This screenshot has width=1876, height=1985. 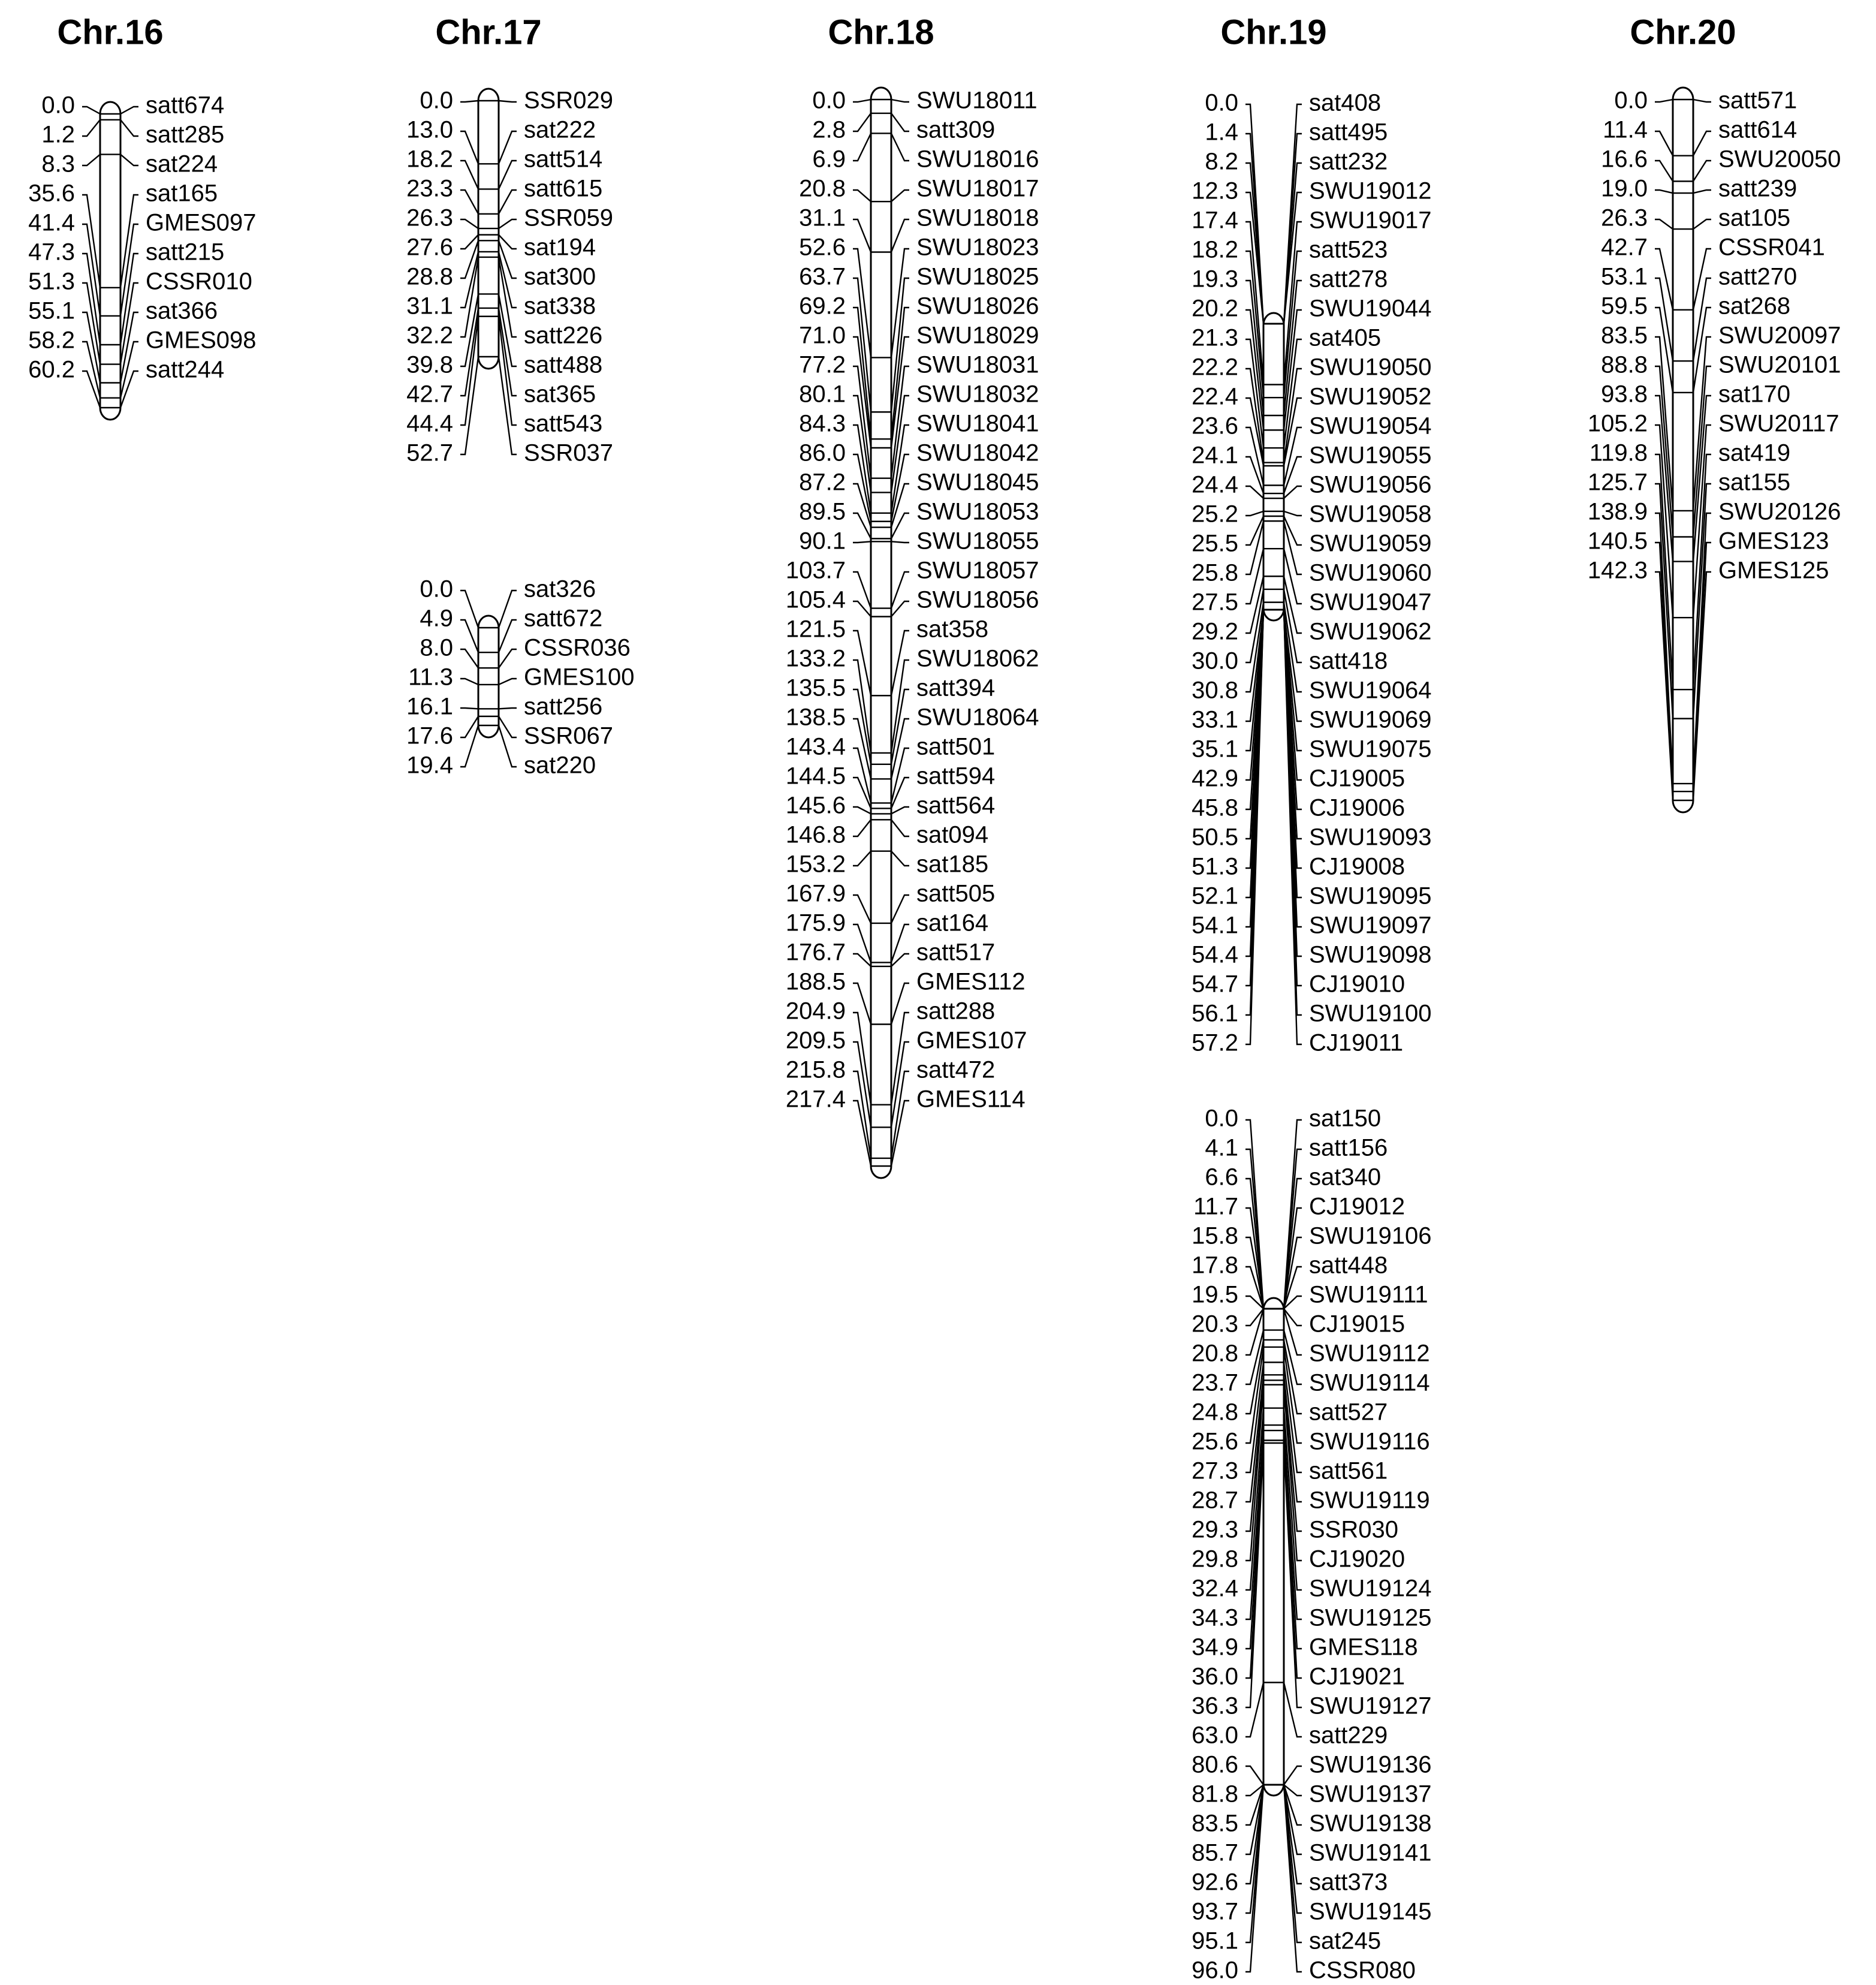 I want to click on marker-label: sat419, so click(x=1754, y=453).